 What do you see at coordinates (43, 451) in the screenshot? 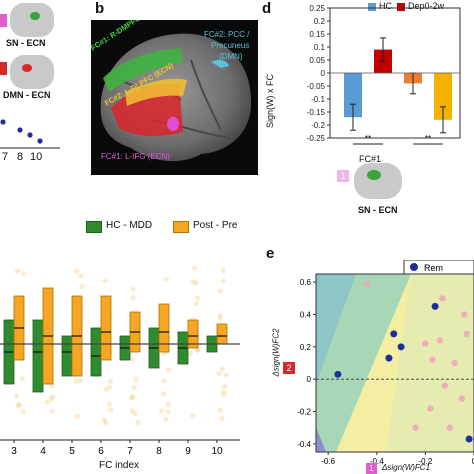
I see `x-tick-label: 4` at bounding box center [43, 451].